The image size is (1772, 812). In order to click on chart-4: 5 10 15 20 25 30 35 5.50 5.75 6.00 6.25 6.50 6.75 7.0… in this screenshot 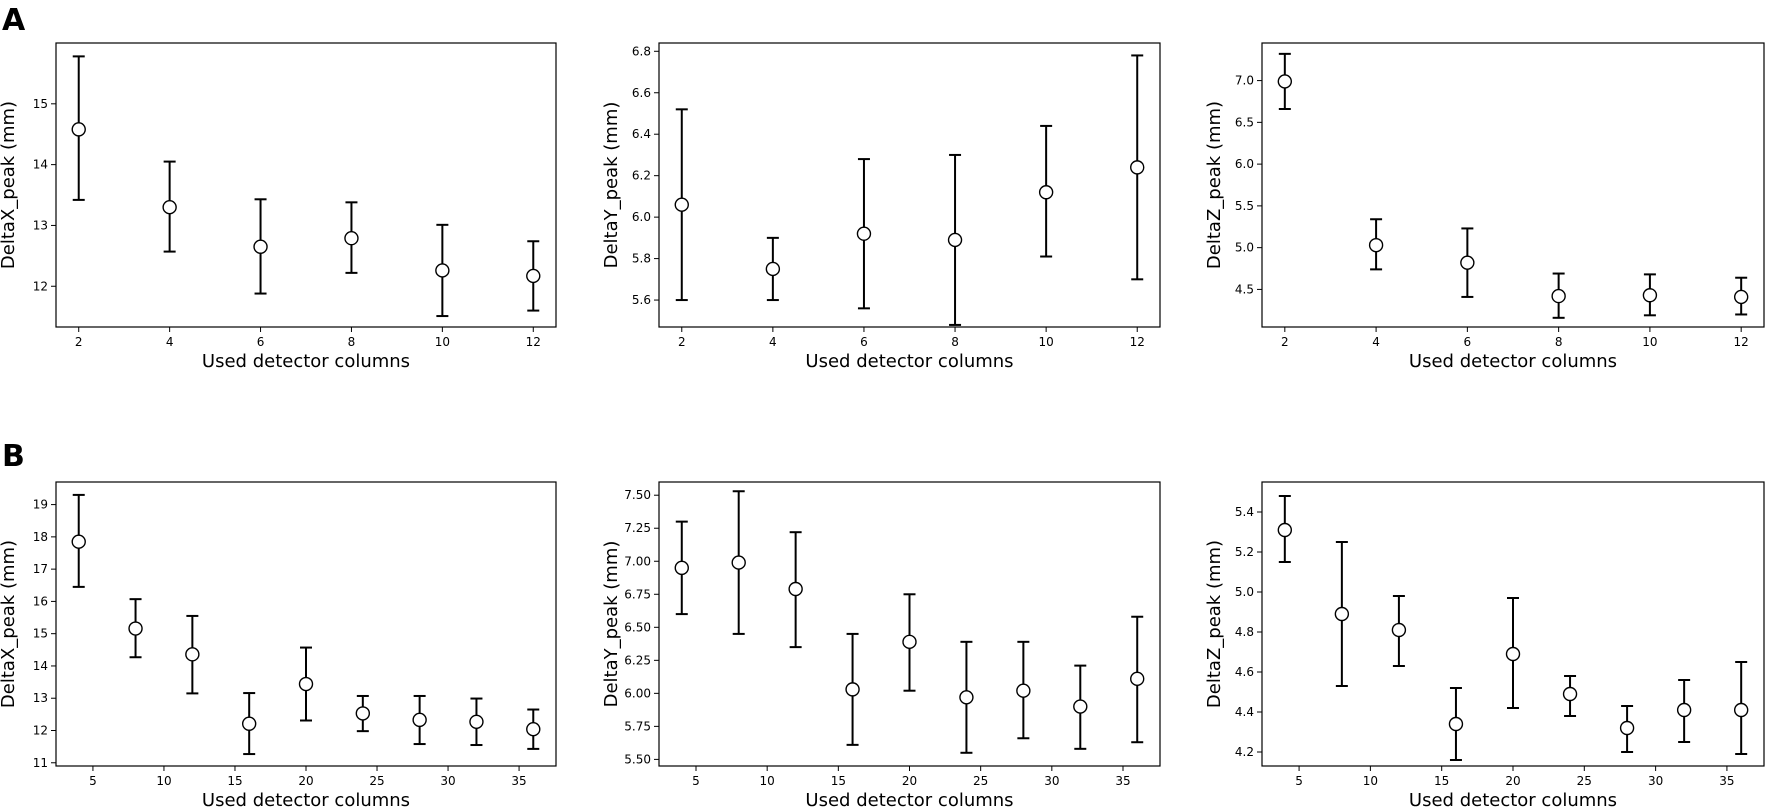, I will do `click(881, 646)`.